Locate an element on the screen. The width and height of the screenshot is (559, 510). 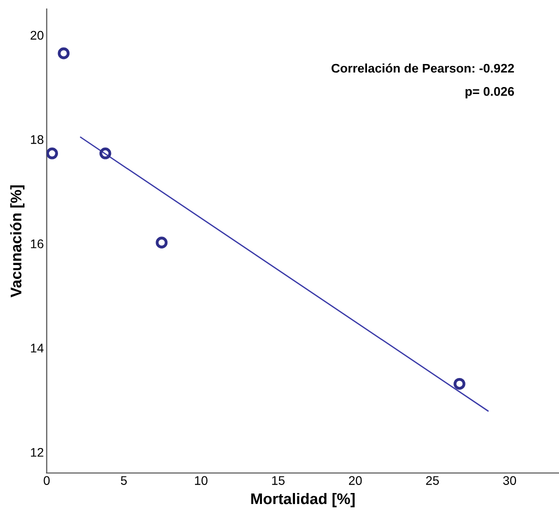
x-tick-label: 15 is located at coordinates (278, 480).